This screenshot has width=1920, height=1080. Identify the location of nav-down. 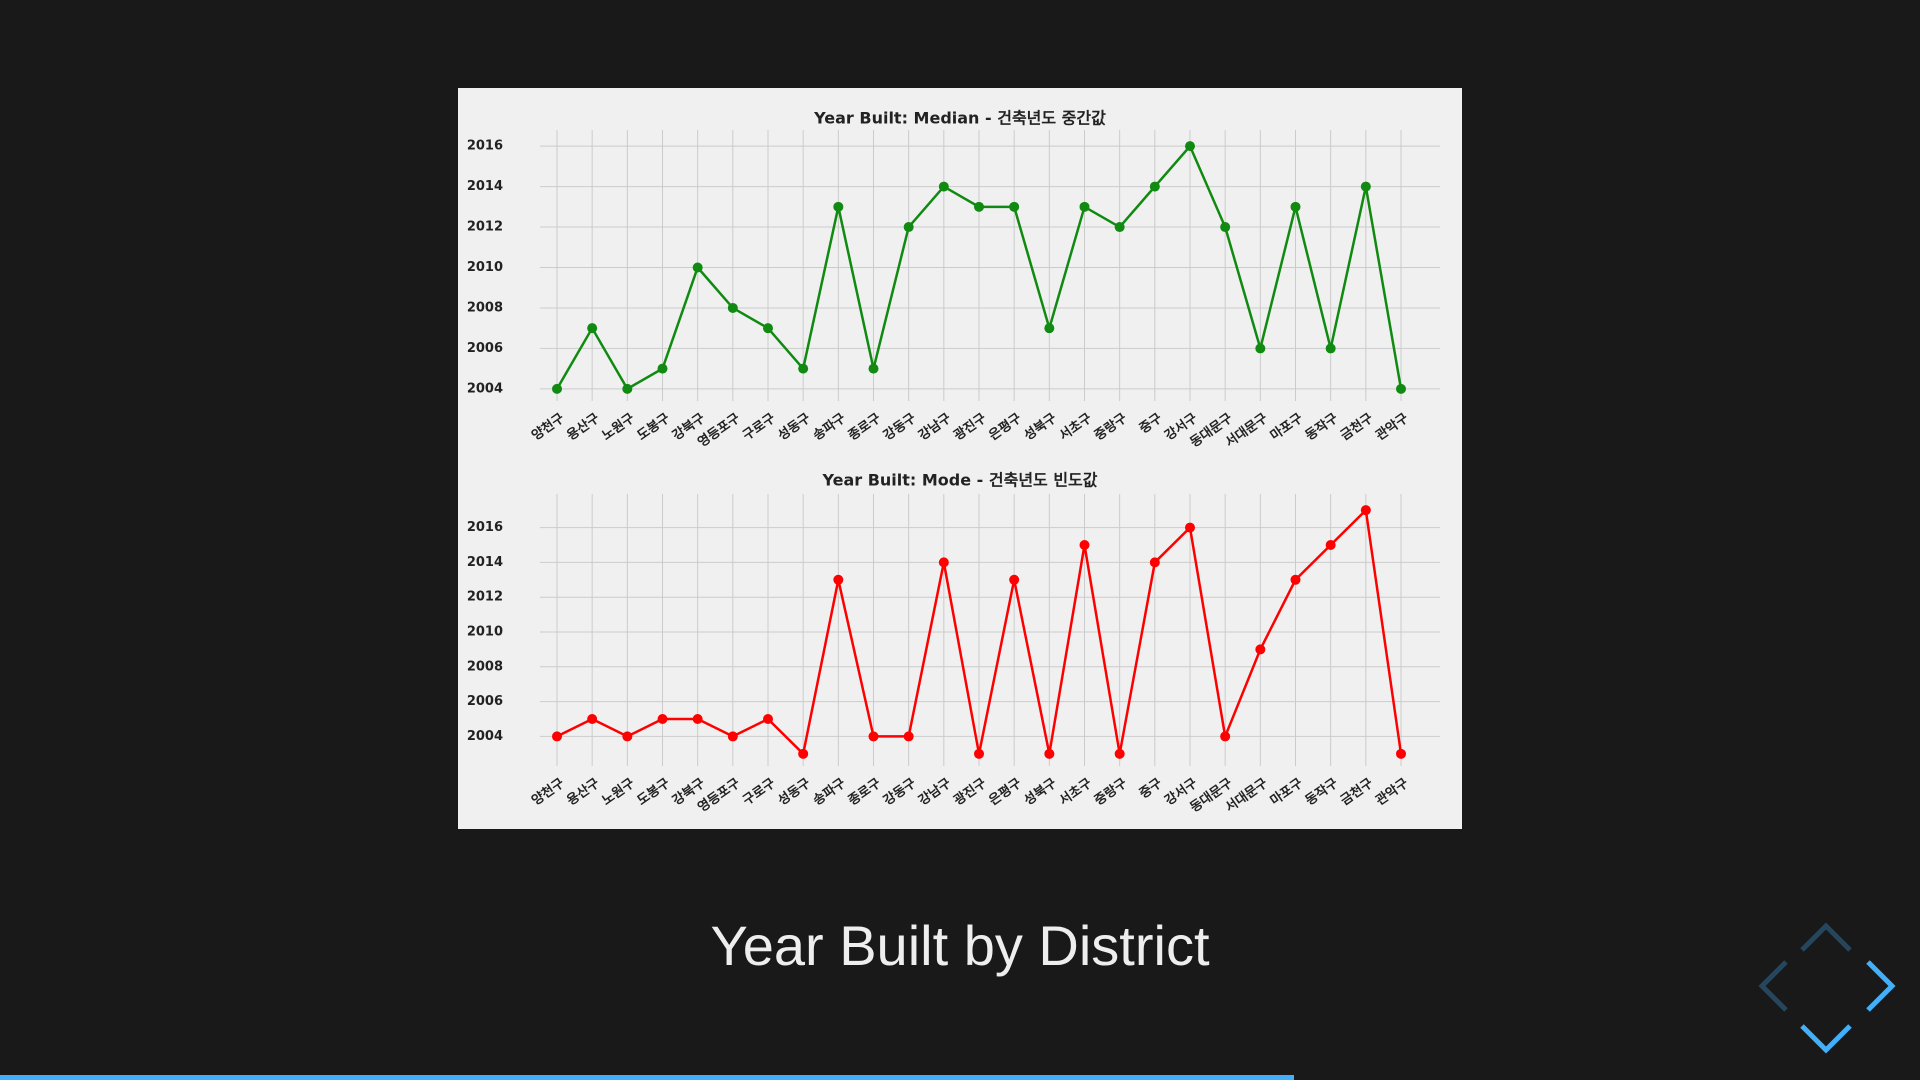
(1826, 1039).